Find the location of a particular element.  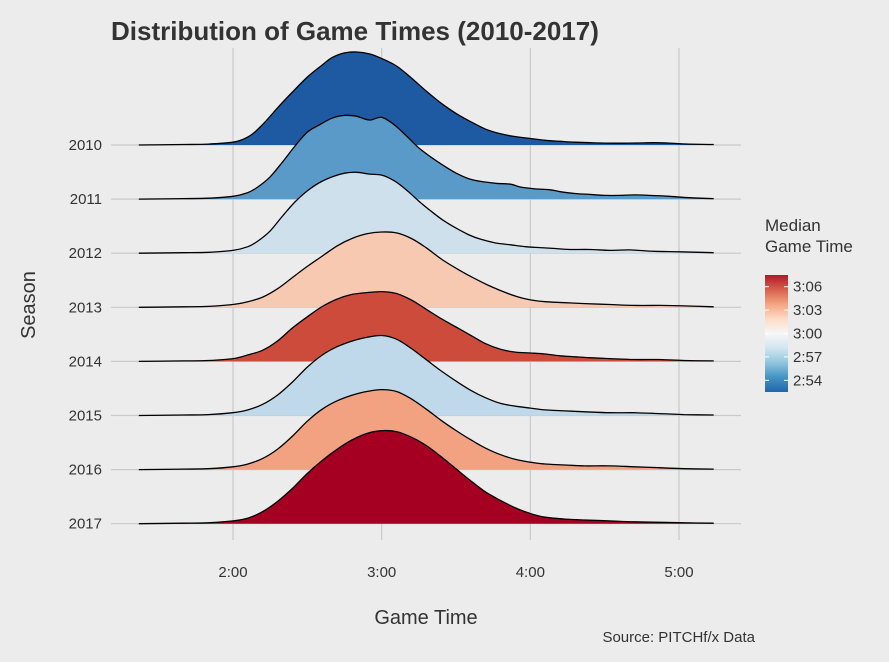

y-axis-title: Season is located at coordinates (29, 305).